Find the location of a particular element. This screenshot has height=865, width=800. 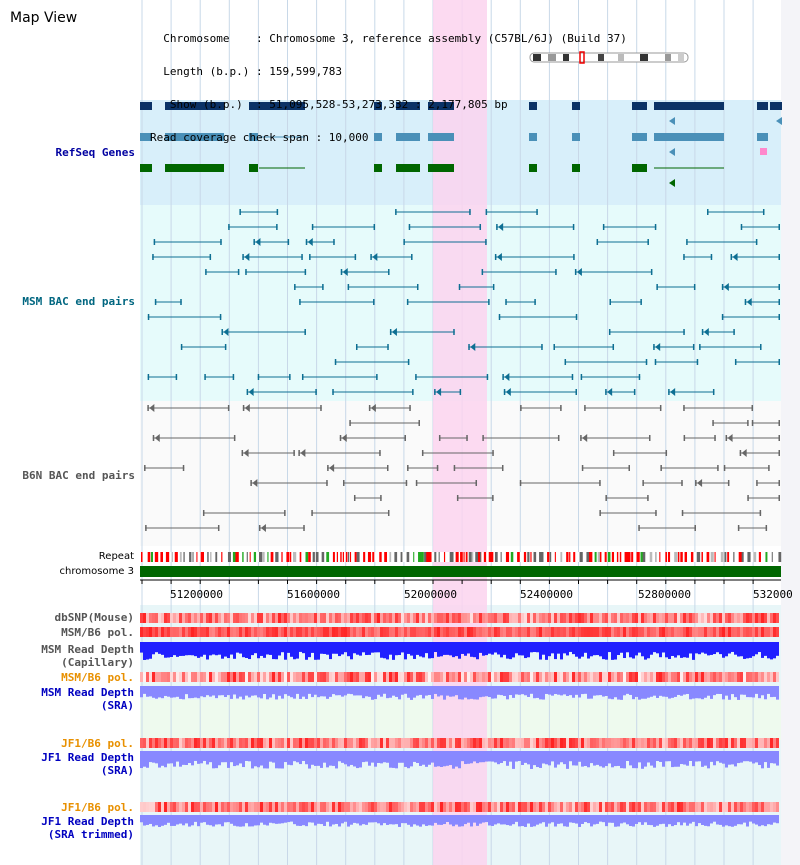

track-label-msm-depth-sra: MSM Read Depth is located at coordinates (87, 692).